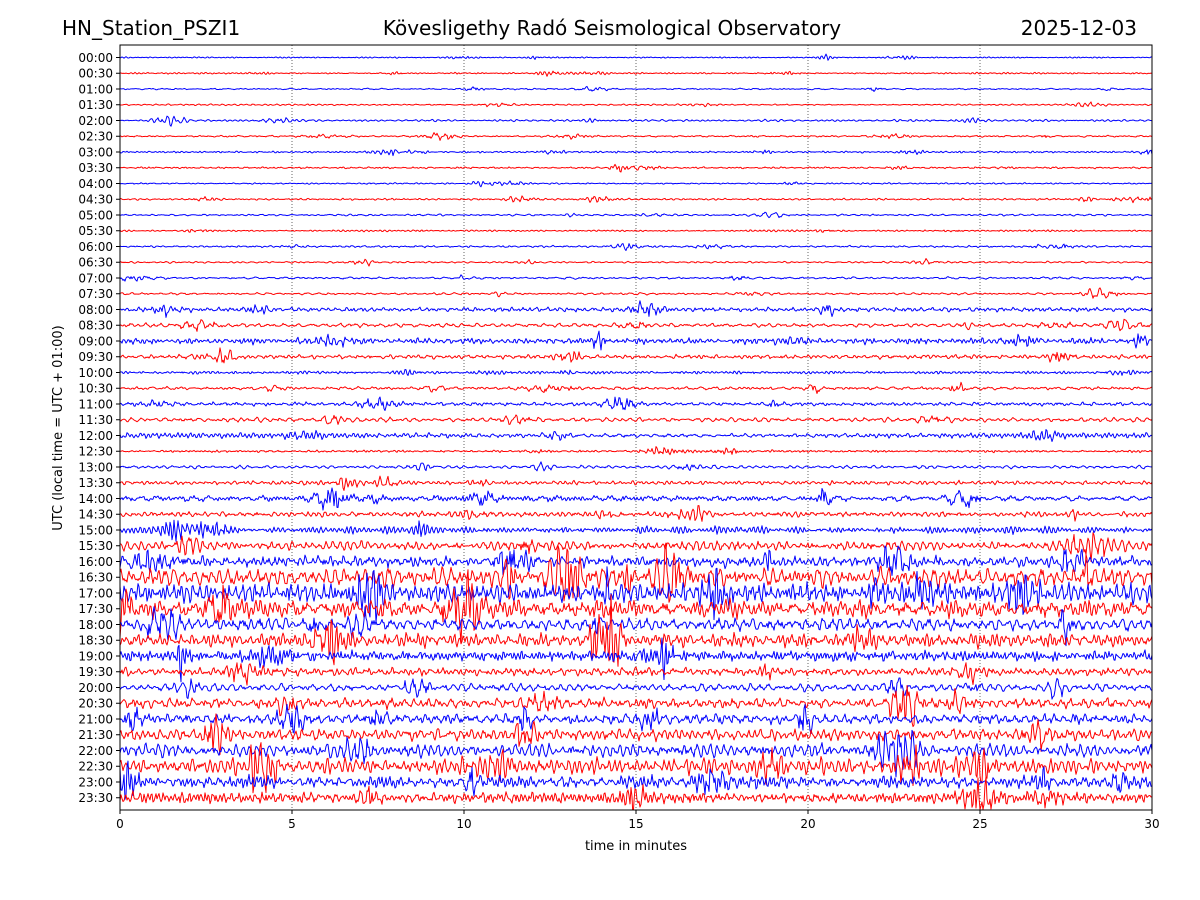 The height and width of the screenshot is (900, 1200). What do you see at coordinates (95, 452) in the screenshot?
I see `y-tick-label: 12:30` at bounding box center [95, 452].